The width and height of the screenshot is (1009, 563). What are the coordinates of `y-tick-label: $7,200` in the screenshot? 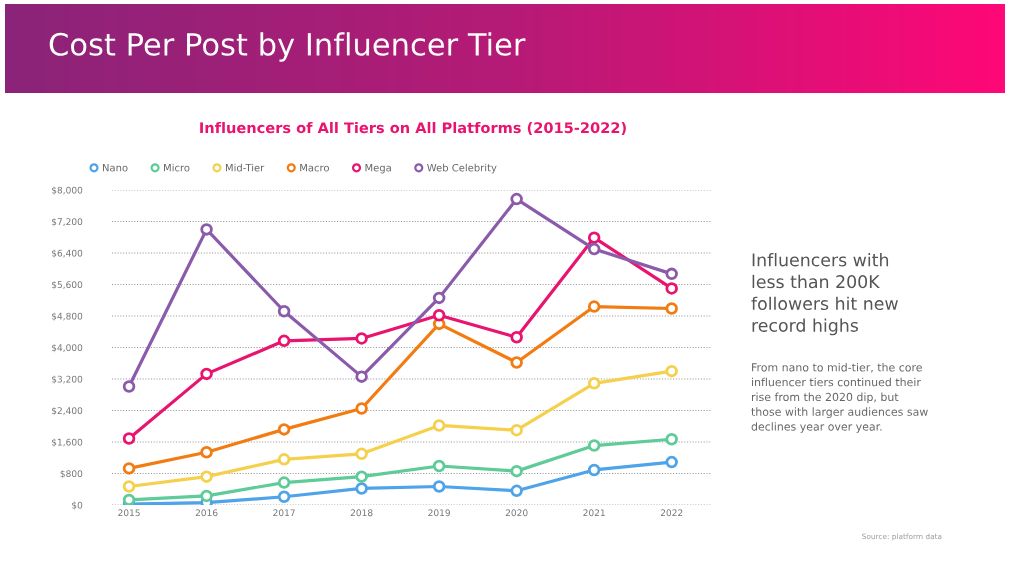 It's located at (67, 222).